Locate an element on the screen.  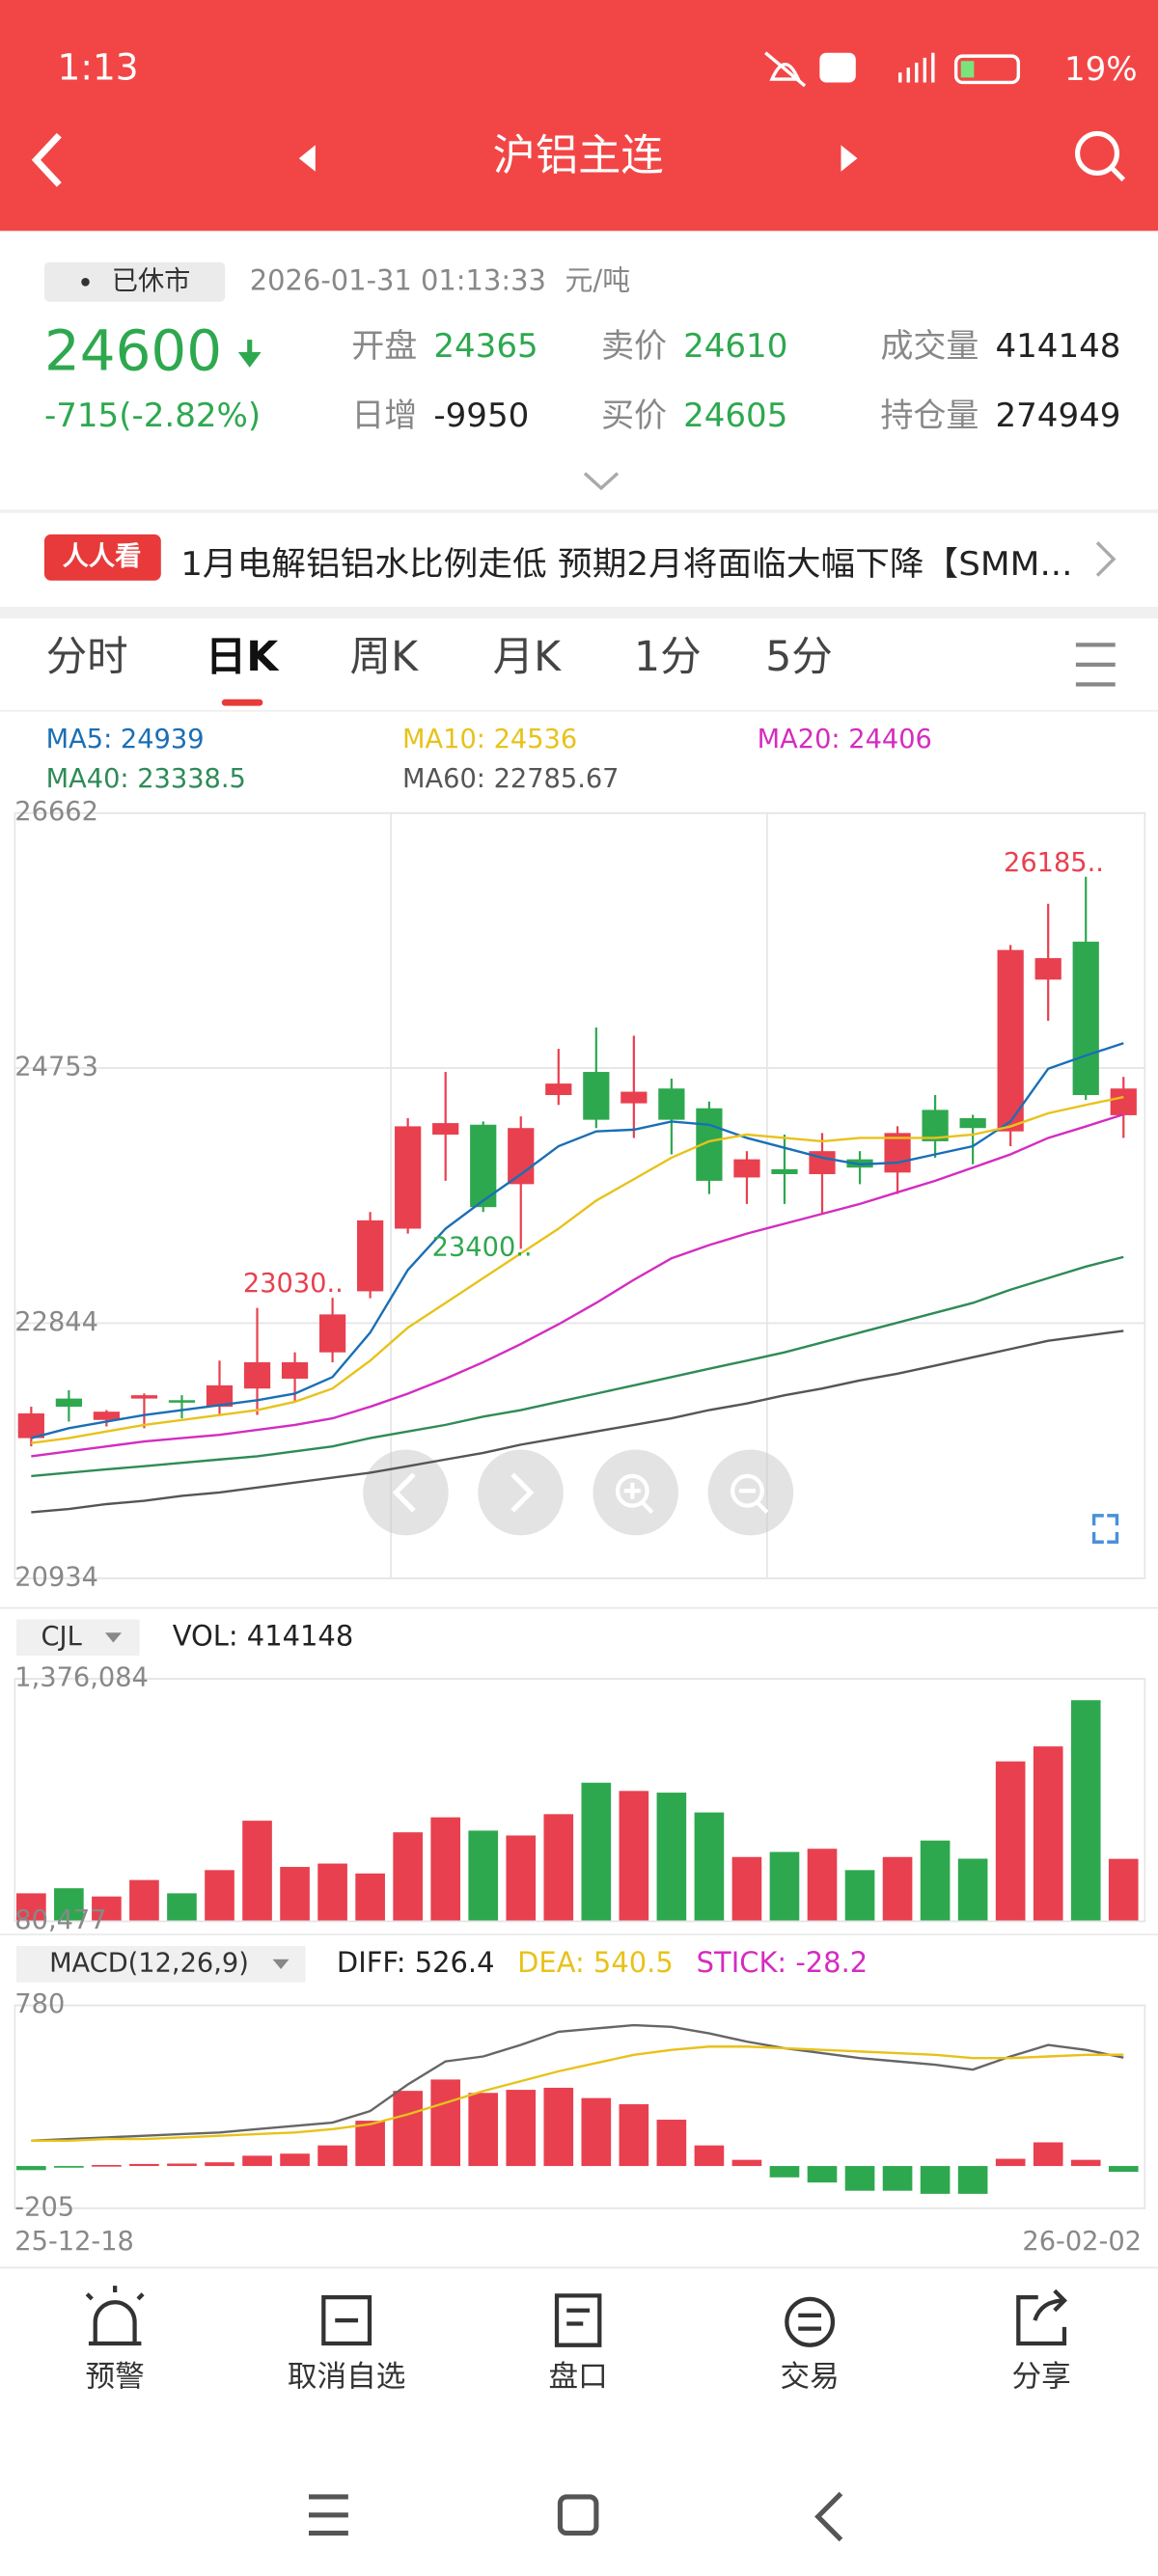
orderbook-icon is located at coordinates (578, 2320).